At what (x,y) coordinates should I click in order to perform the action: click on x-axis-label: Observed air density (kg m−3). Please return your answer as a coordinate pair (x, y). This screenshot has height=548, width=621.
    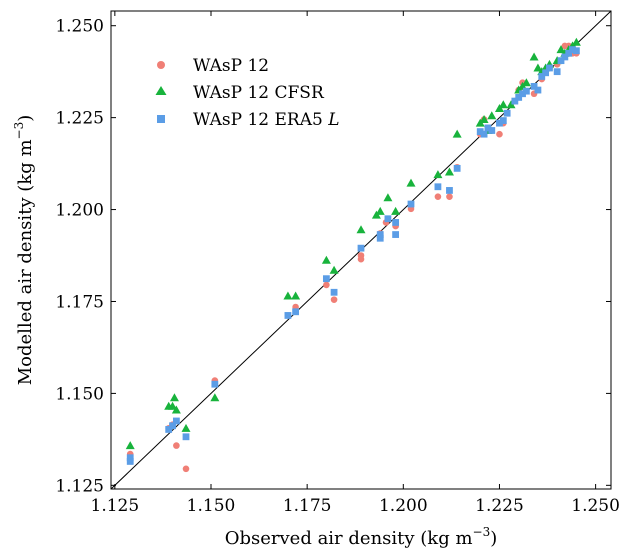
    Looking at the image, I should click on (361, 536).